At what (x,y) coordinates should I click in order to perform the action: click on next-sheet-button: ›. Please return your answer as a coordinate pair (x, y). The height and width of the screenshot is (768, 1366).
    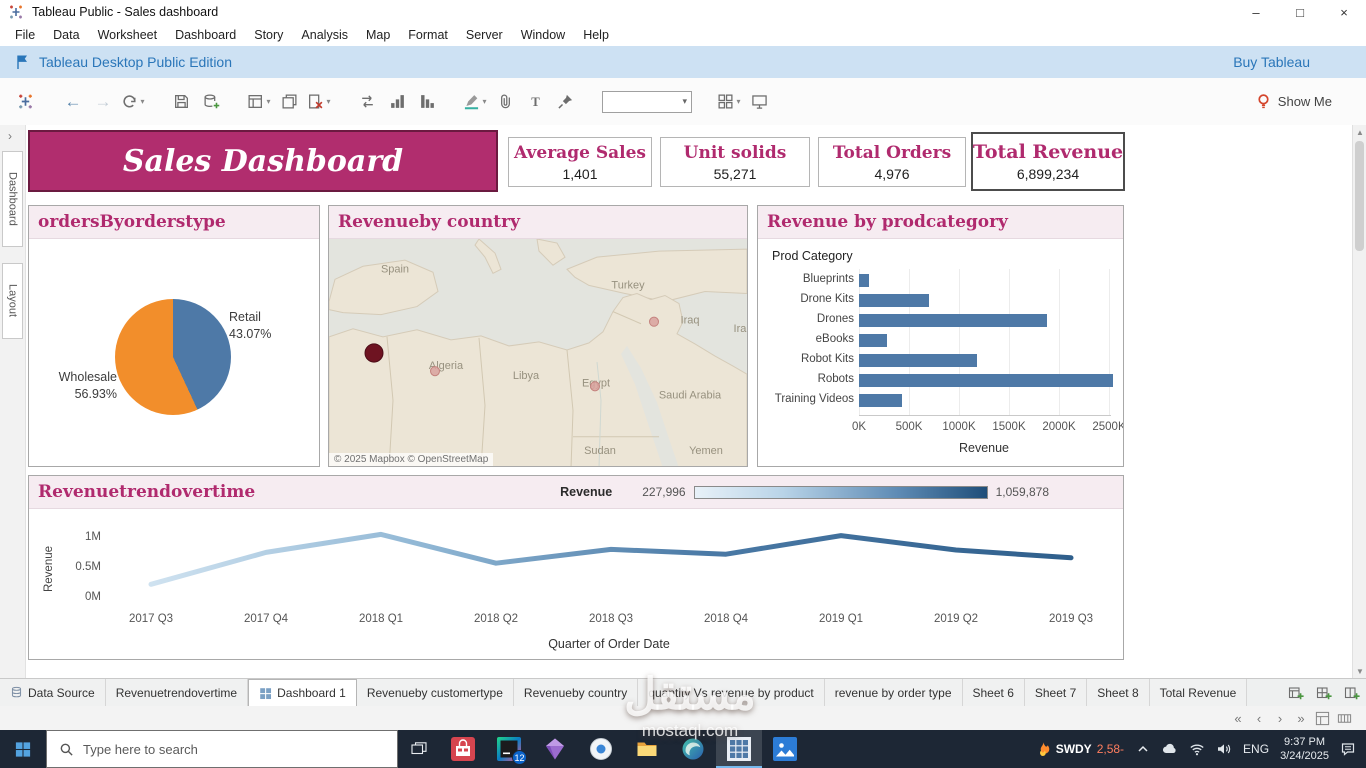
    Looking at the image, I should click on (1280, 718).